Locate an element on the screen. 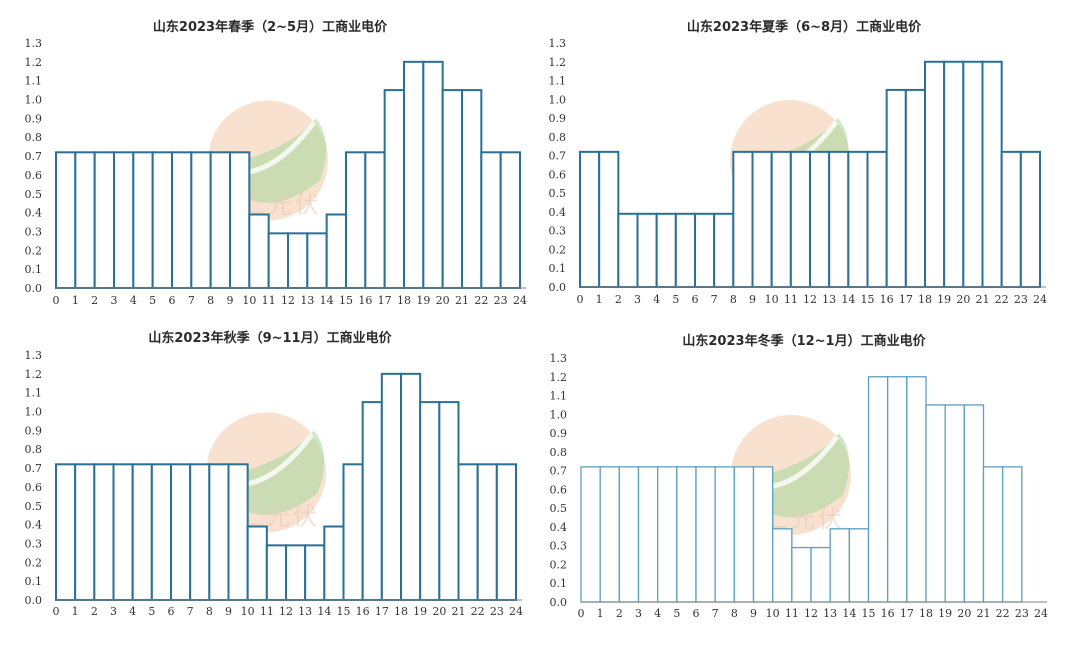  y-tick-label: 0.8 is located at coordinates (34, 449).